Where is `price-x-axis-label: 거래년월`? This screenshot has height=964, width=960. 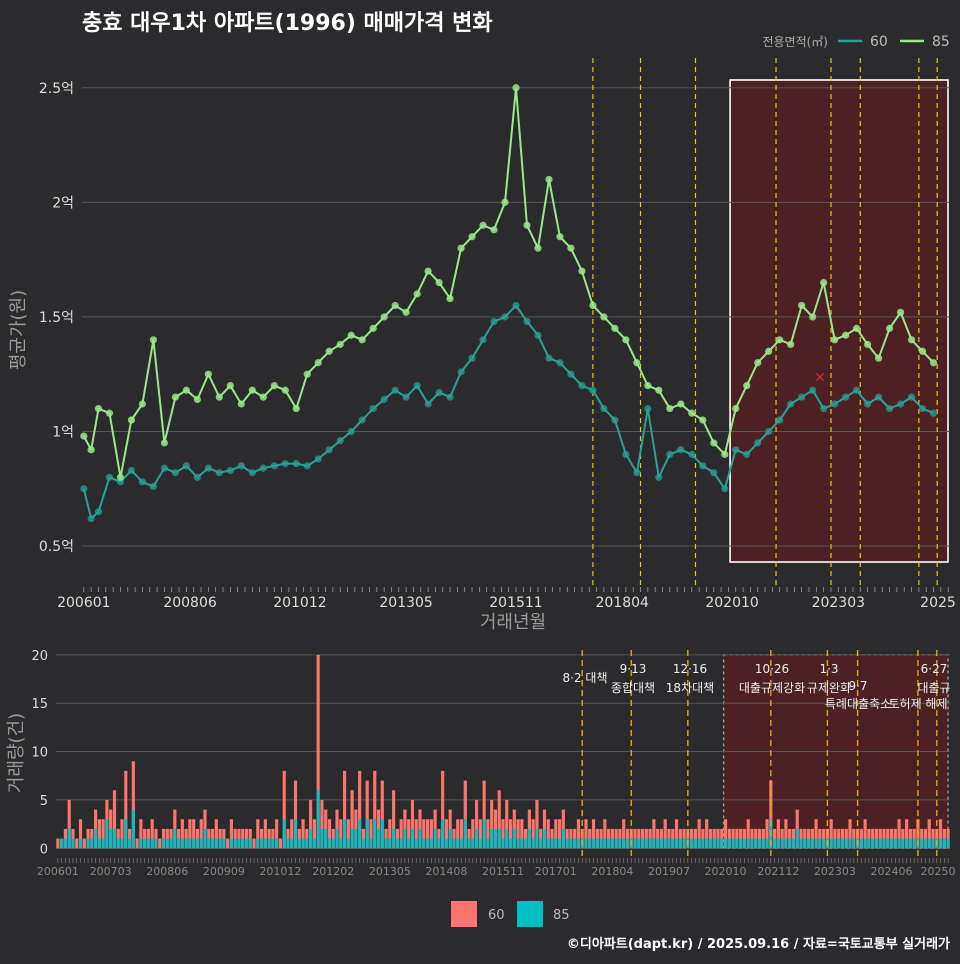 price-x-axis-label: 거래년월 is located at coordinates (513, 622).